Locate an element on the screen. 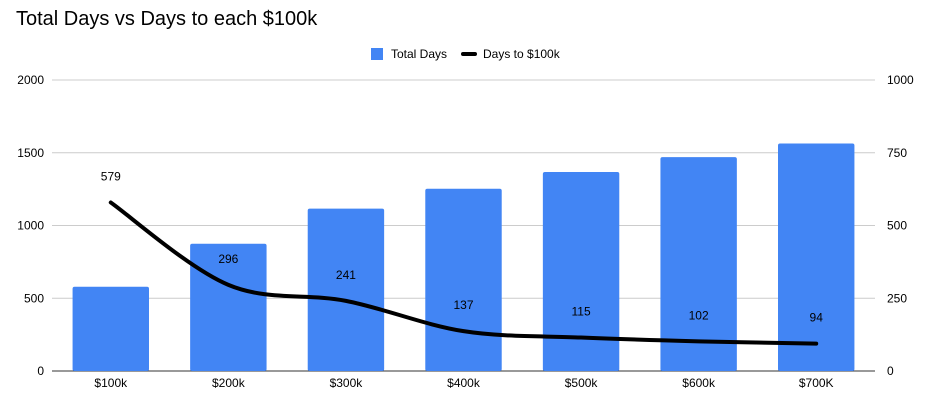 The image size is (927, 405). y-left-tick-label: 1000 is located at coordinates (30, 226).